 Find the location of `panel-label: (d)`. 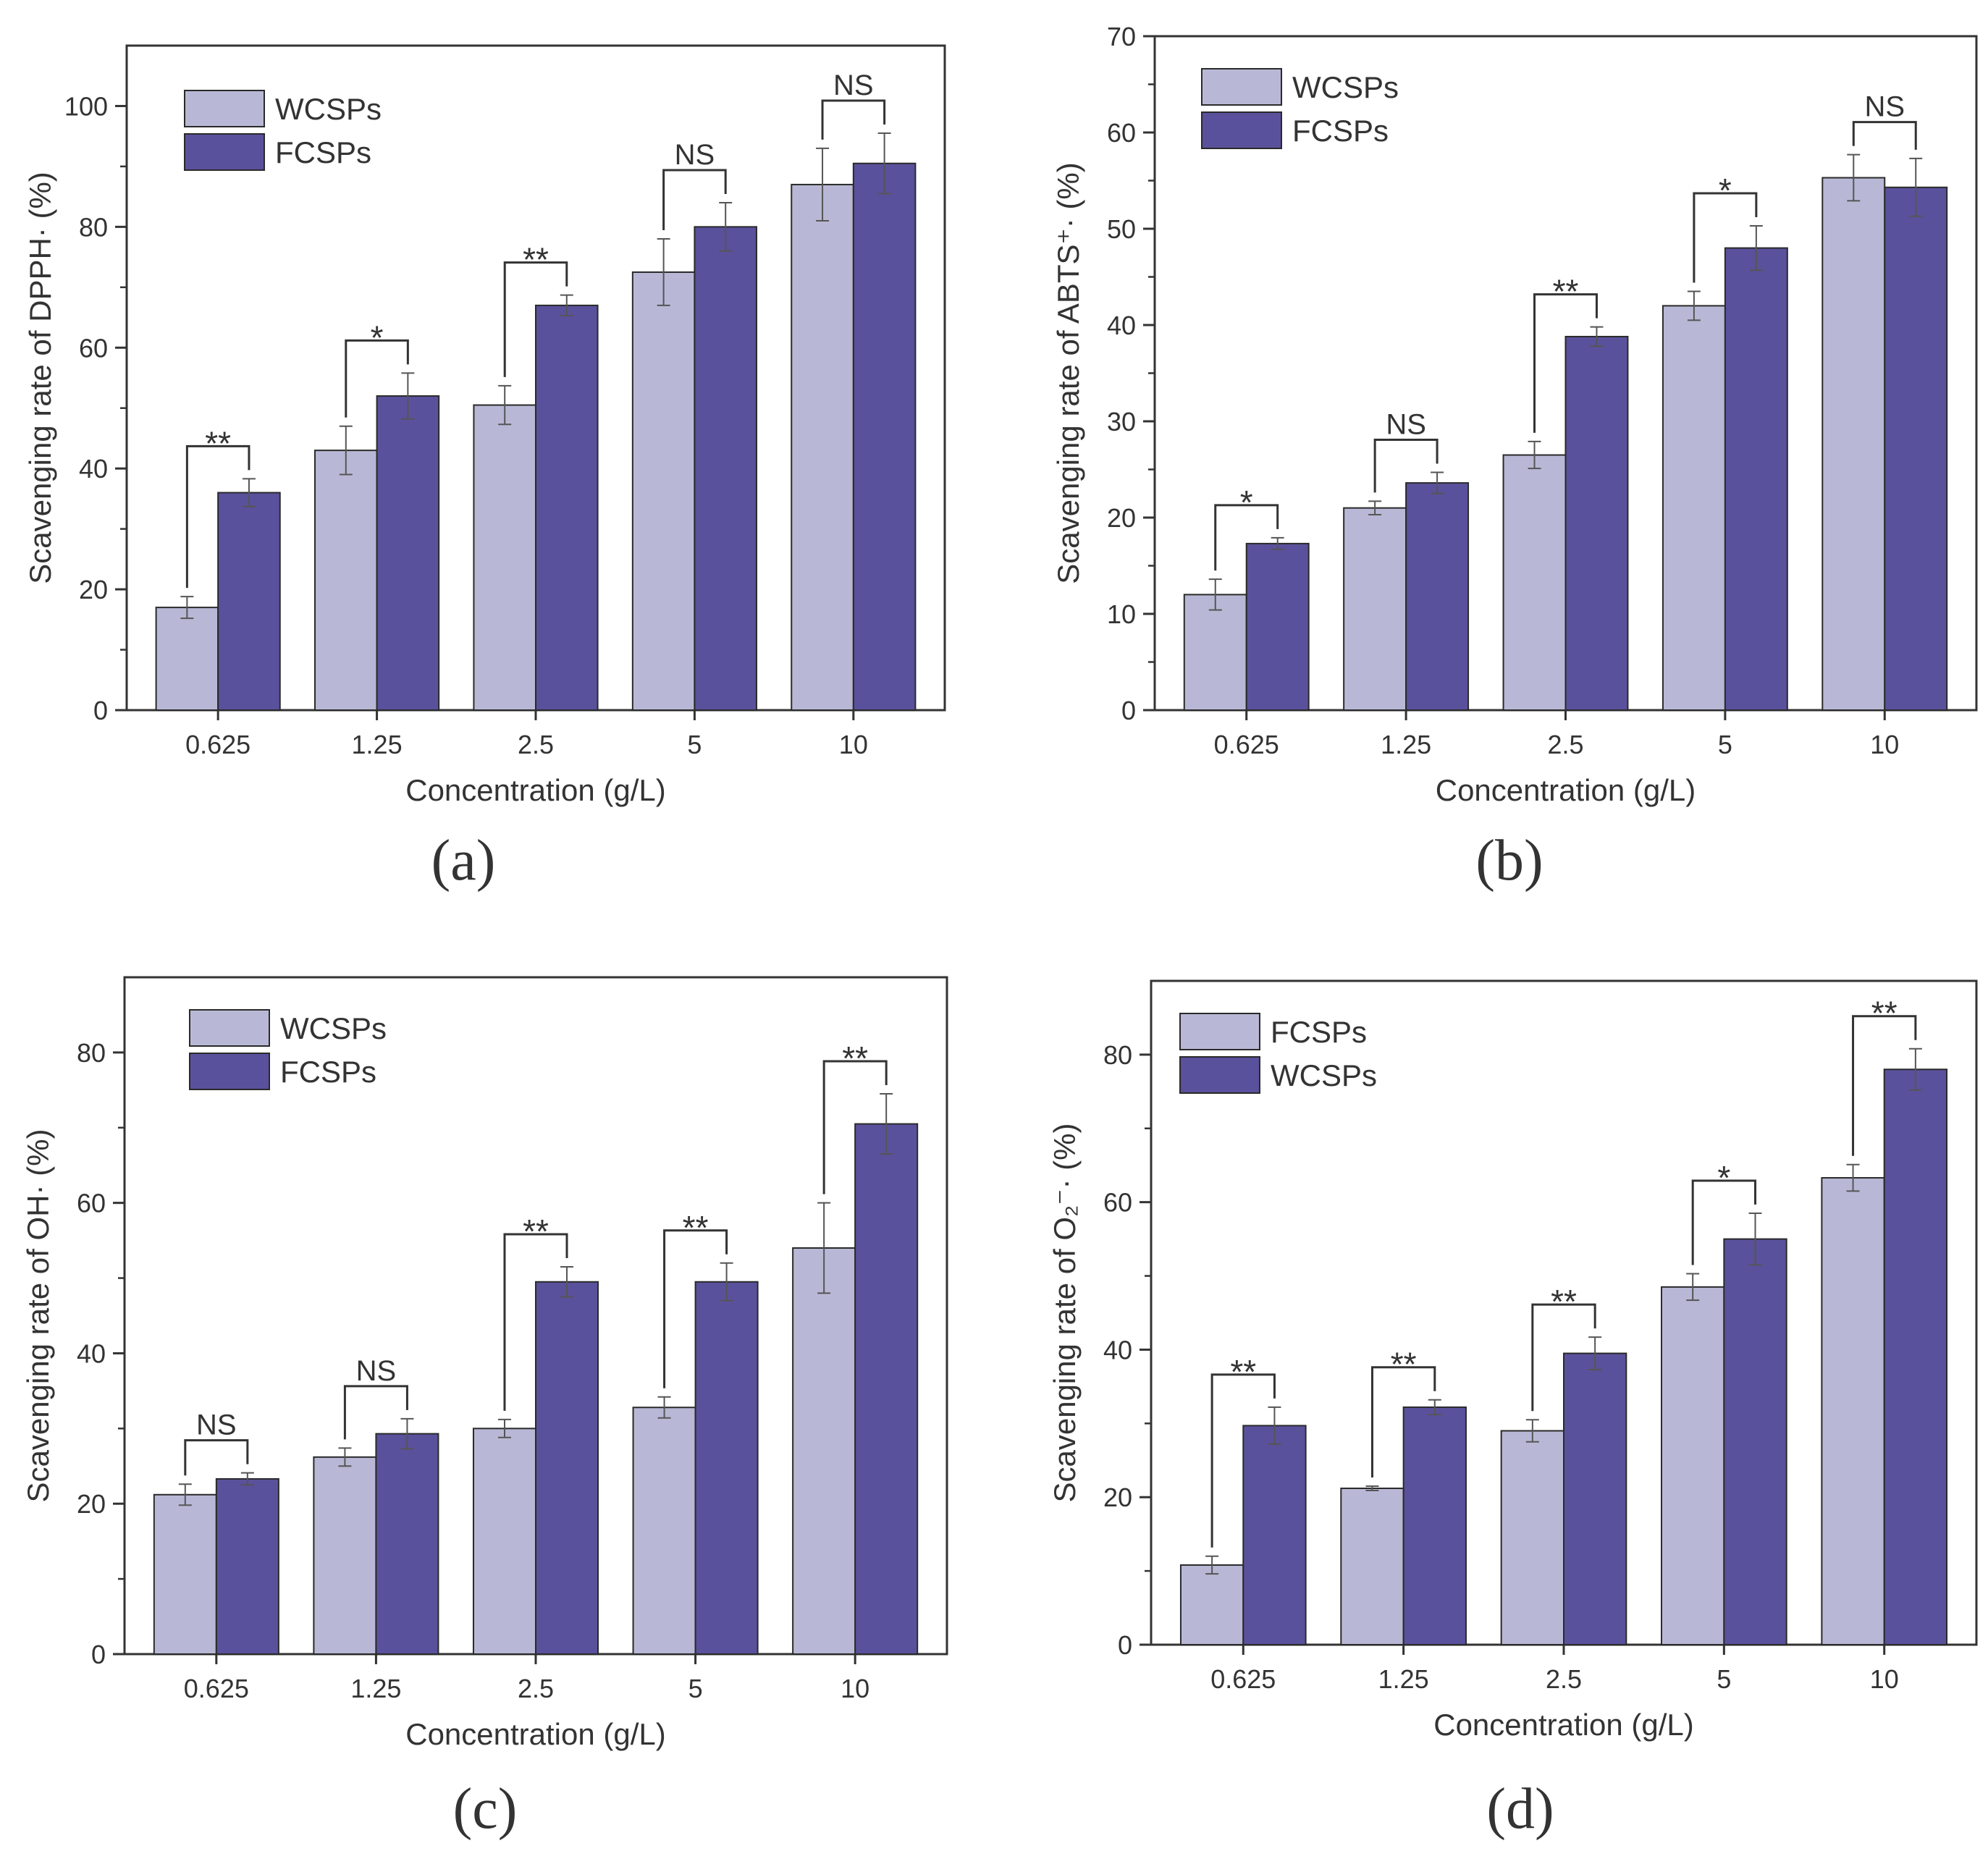

panel-label: (d) is located at coordinates (1520, 1809).